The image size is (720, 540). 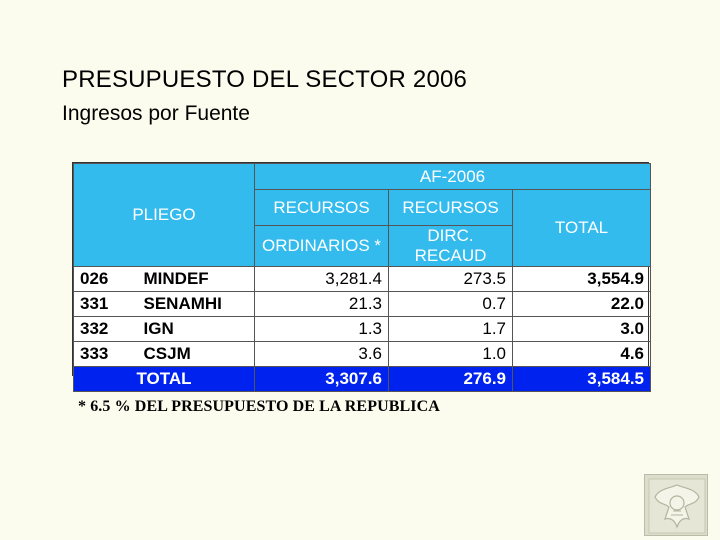 I want to click on row-ro: 3,281.4, so click(x=321, y=279).